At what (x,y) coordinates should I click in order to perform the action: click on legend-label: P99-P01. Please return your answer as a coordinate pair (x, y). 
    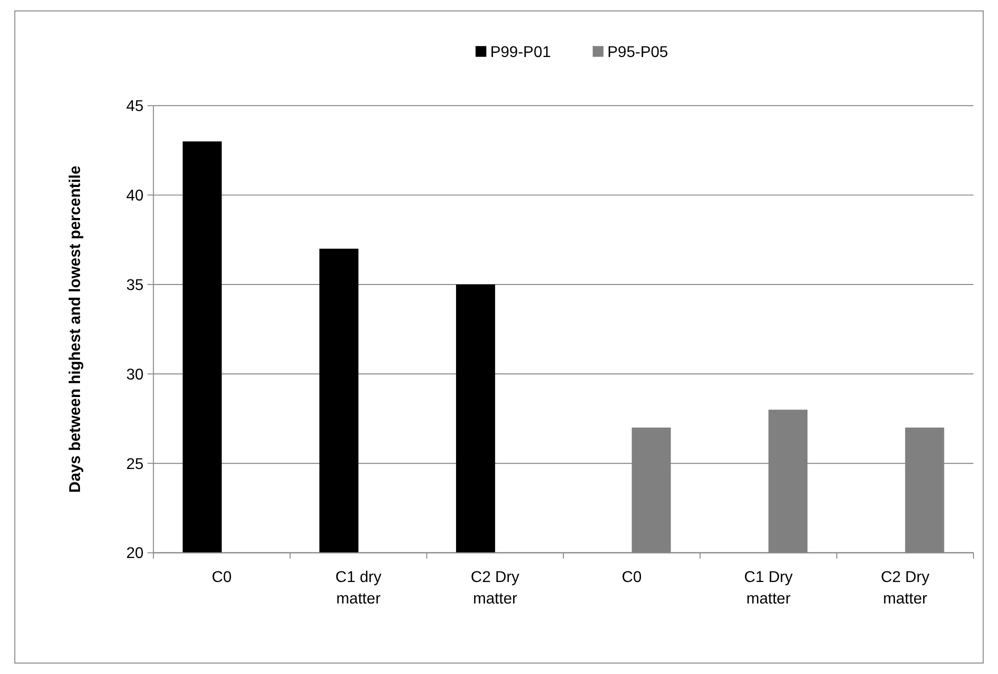
    Looking at the image, I should click on (520, 52).